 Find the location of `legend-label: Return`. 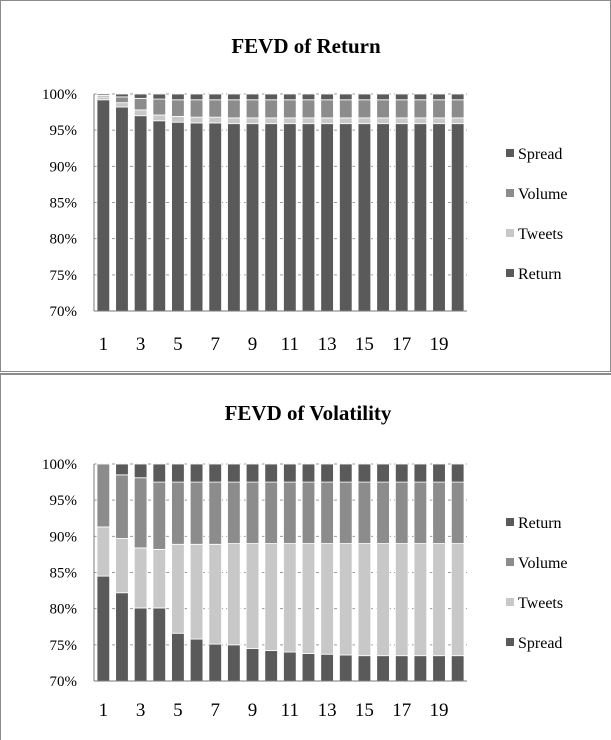

legend-label: Return is located at coordinates (540, 274).